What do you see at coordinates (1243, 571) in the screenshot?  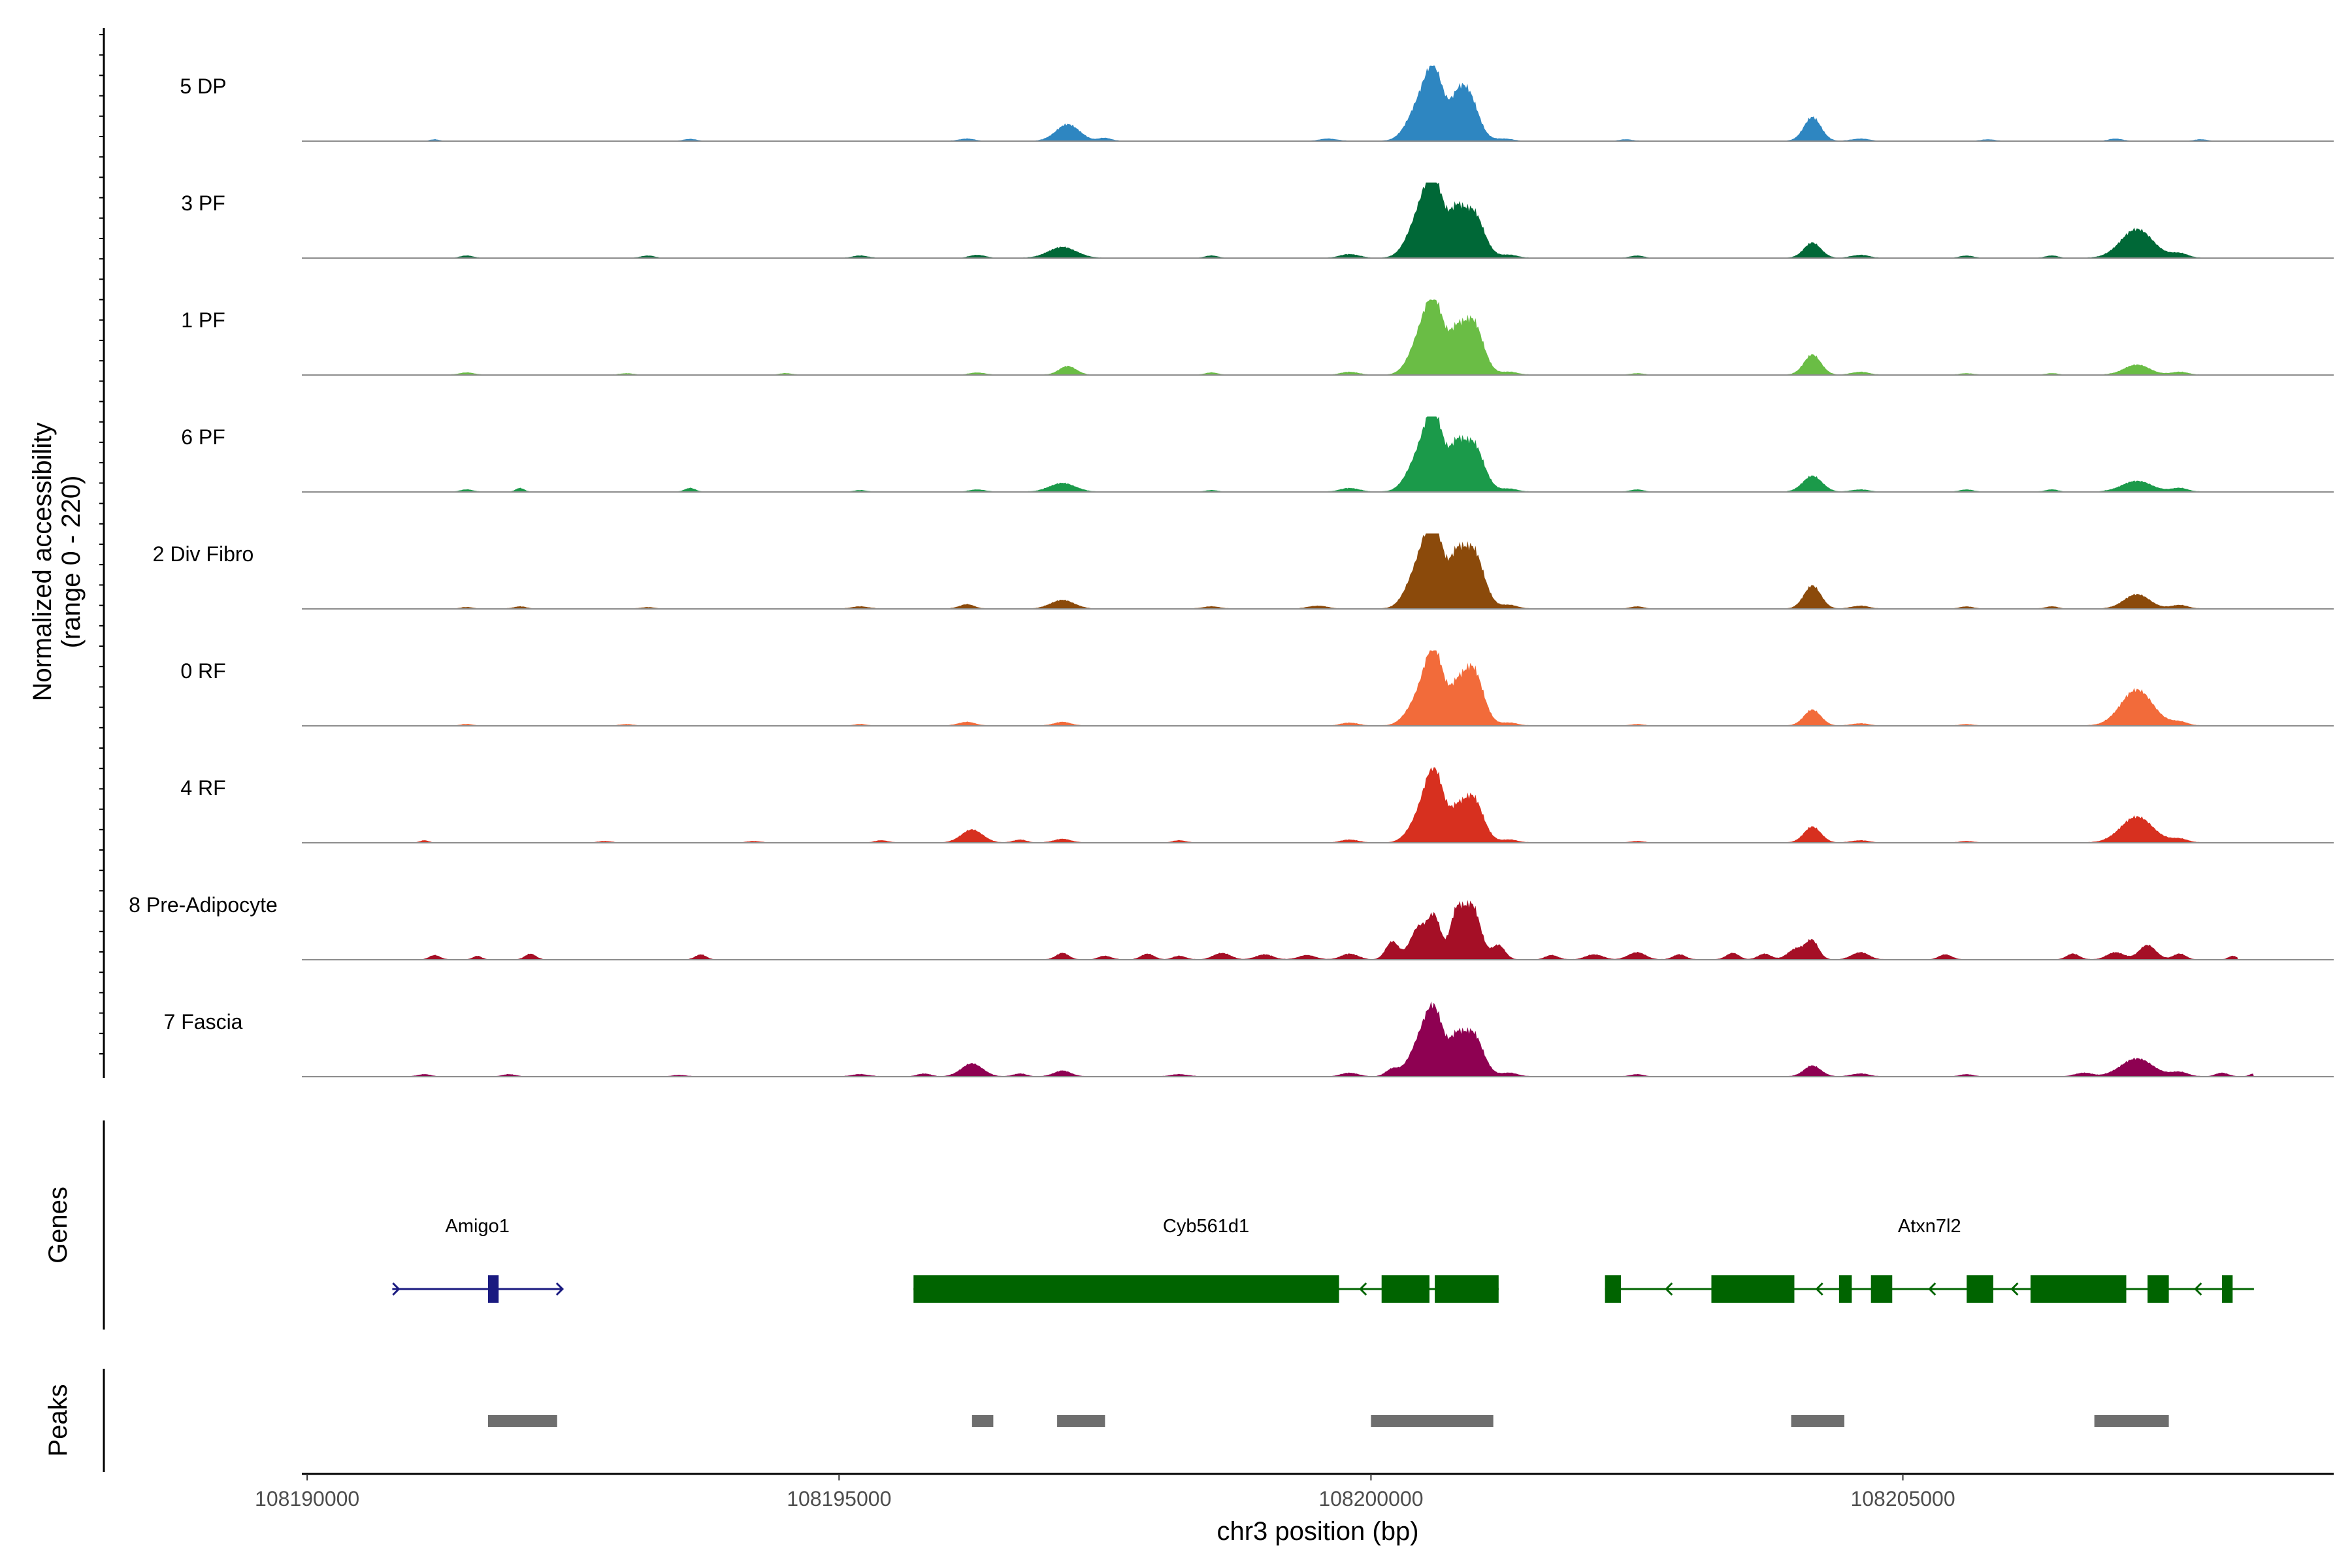 I see `track-2-div-fibro: 2 Div Fibro` at bounding box center [1243, 571].